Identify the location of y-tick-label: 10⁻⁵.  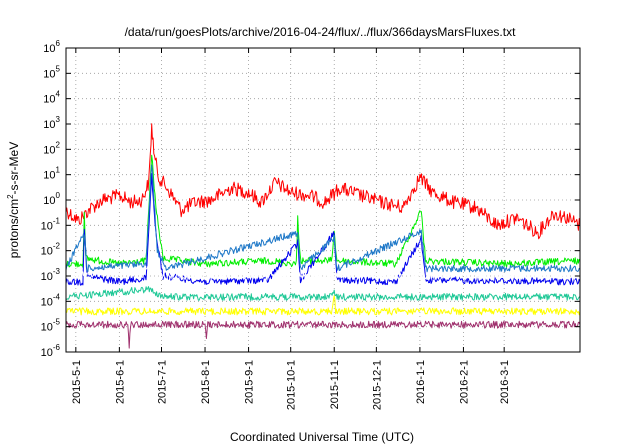
(51, 326).